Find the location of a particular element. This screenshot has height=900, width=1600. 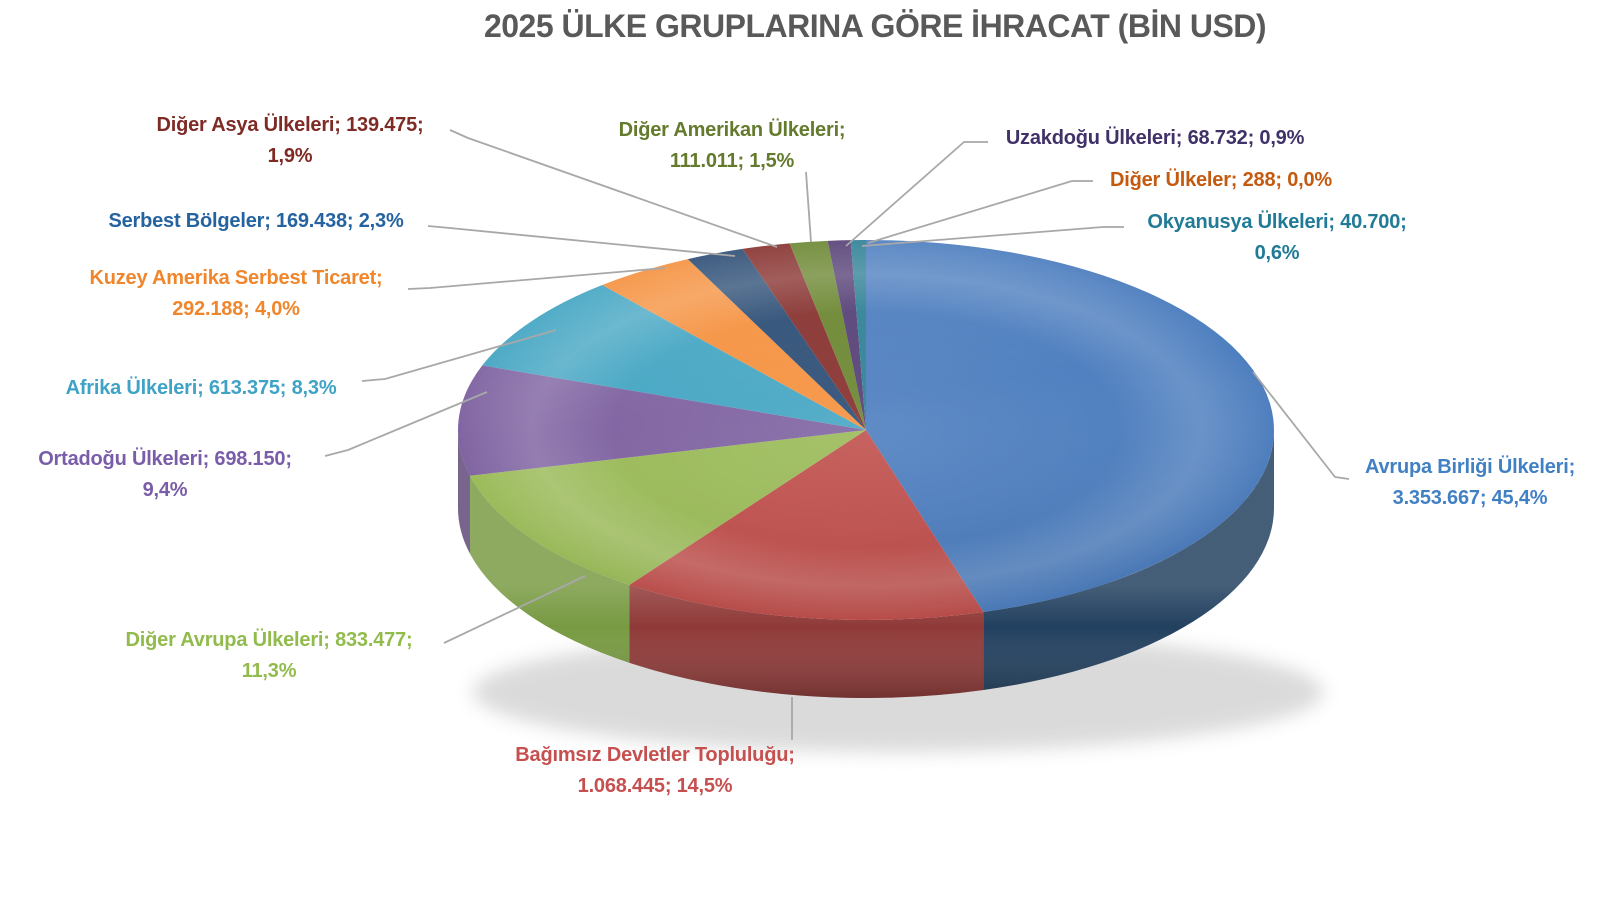

leader-line-uzakdogu is located at coordinates (916, 194).